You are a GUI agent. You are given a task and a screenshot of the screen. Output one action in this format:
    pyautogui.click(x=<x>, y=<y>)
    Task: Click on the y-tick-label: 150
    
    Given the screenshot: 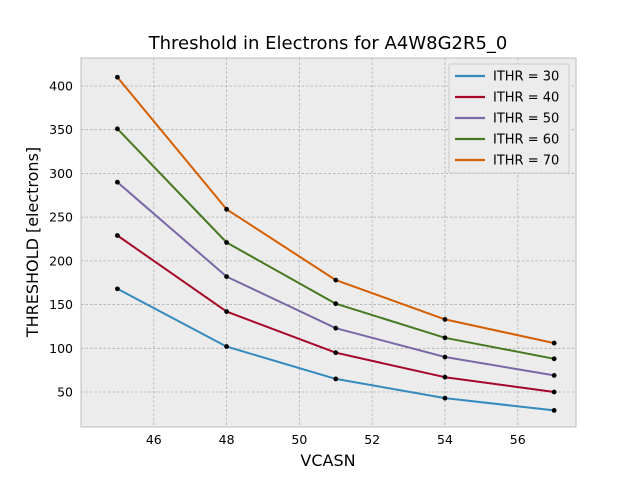 What is the action you would take?
    pyautogui.click(x=61, y=304)
    